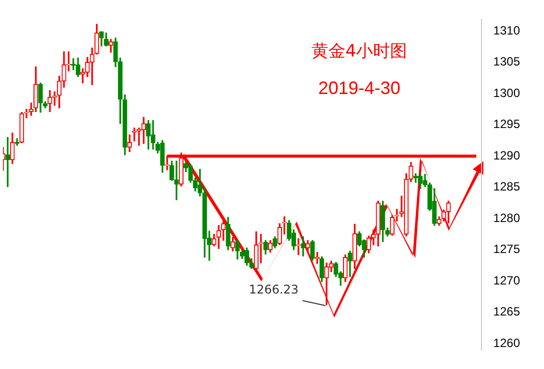  What do you see at coordinates (506, 311) in the screenshot?
I see `y-tick-label: 1265` at bounding box center [506, 311].